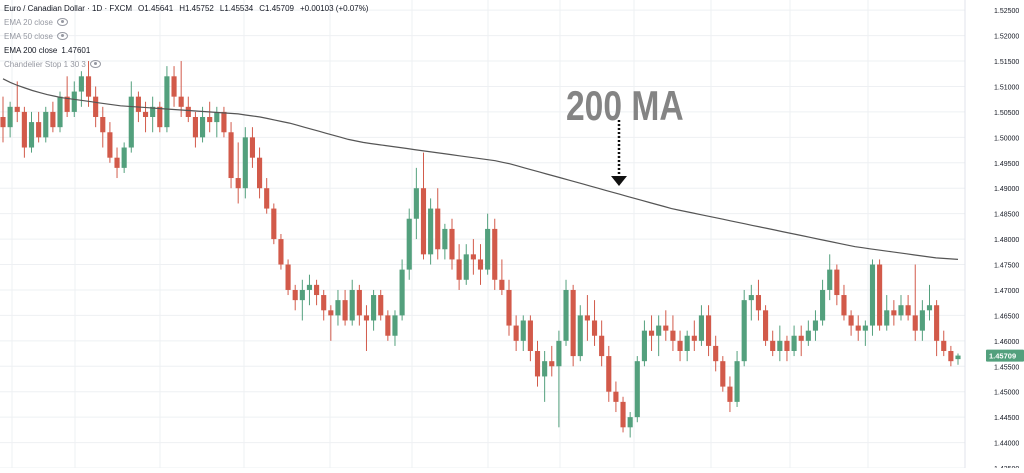 This screenshot has height=473, width=1024. Describe the element at coordinates (1006, 62) in the screenshot. I see `y-tick-label: 1.51500` at that location.